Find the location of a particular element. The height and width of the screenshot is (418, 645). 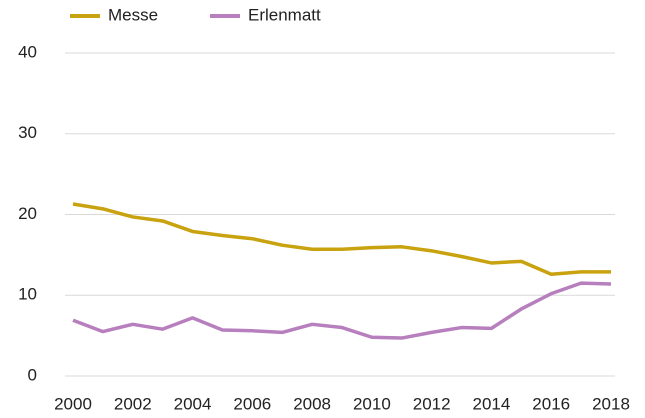

x-tick-label: 2016 is located at coordinates (551, 403).